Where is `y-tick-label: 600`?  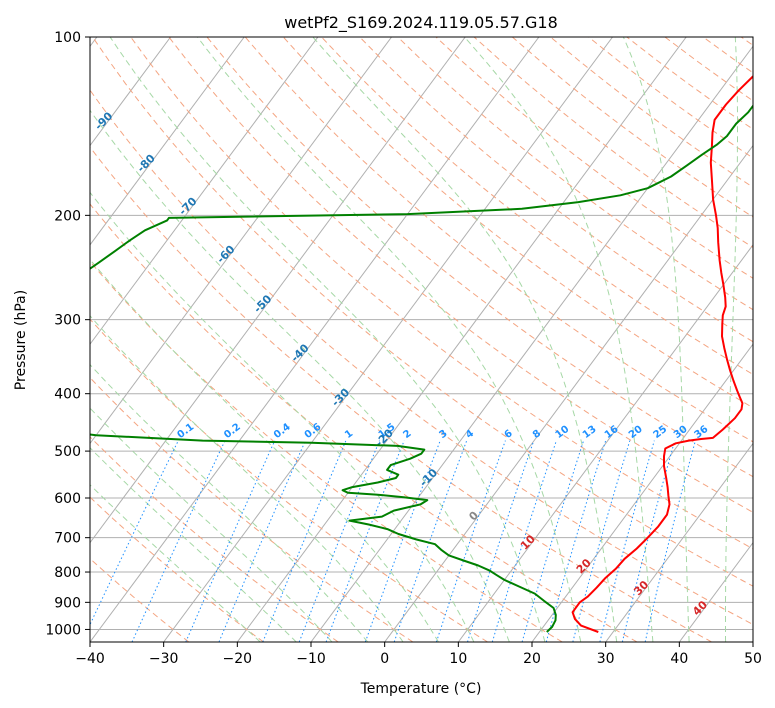 y-tick-label: 600 is located at coordinates (67, 499).